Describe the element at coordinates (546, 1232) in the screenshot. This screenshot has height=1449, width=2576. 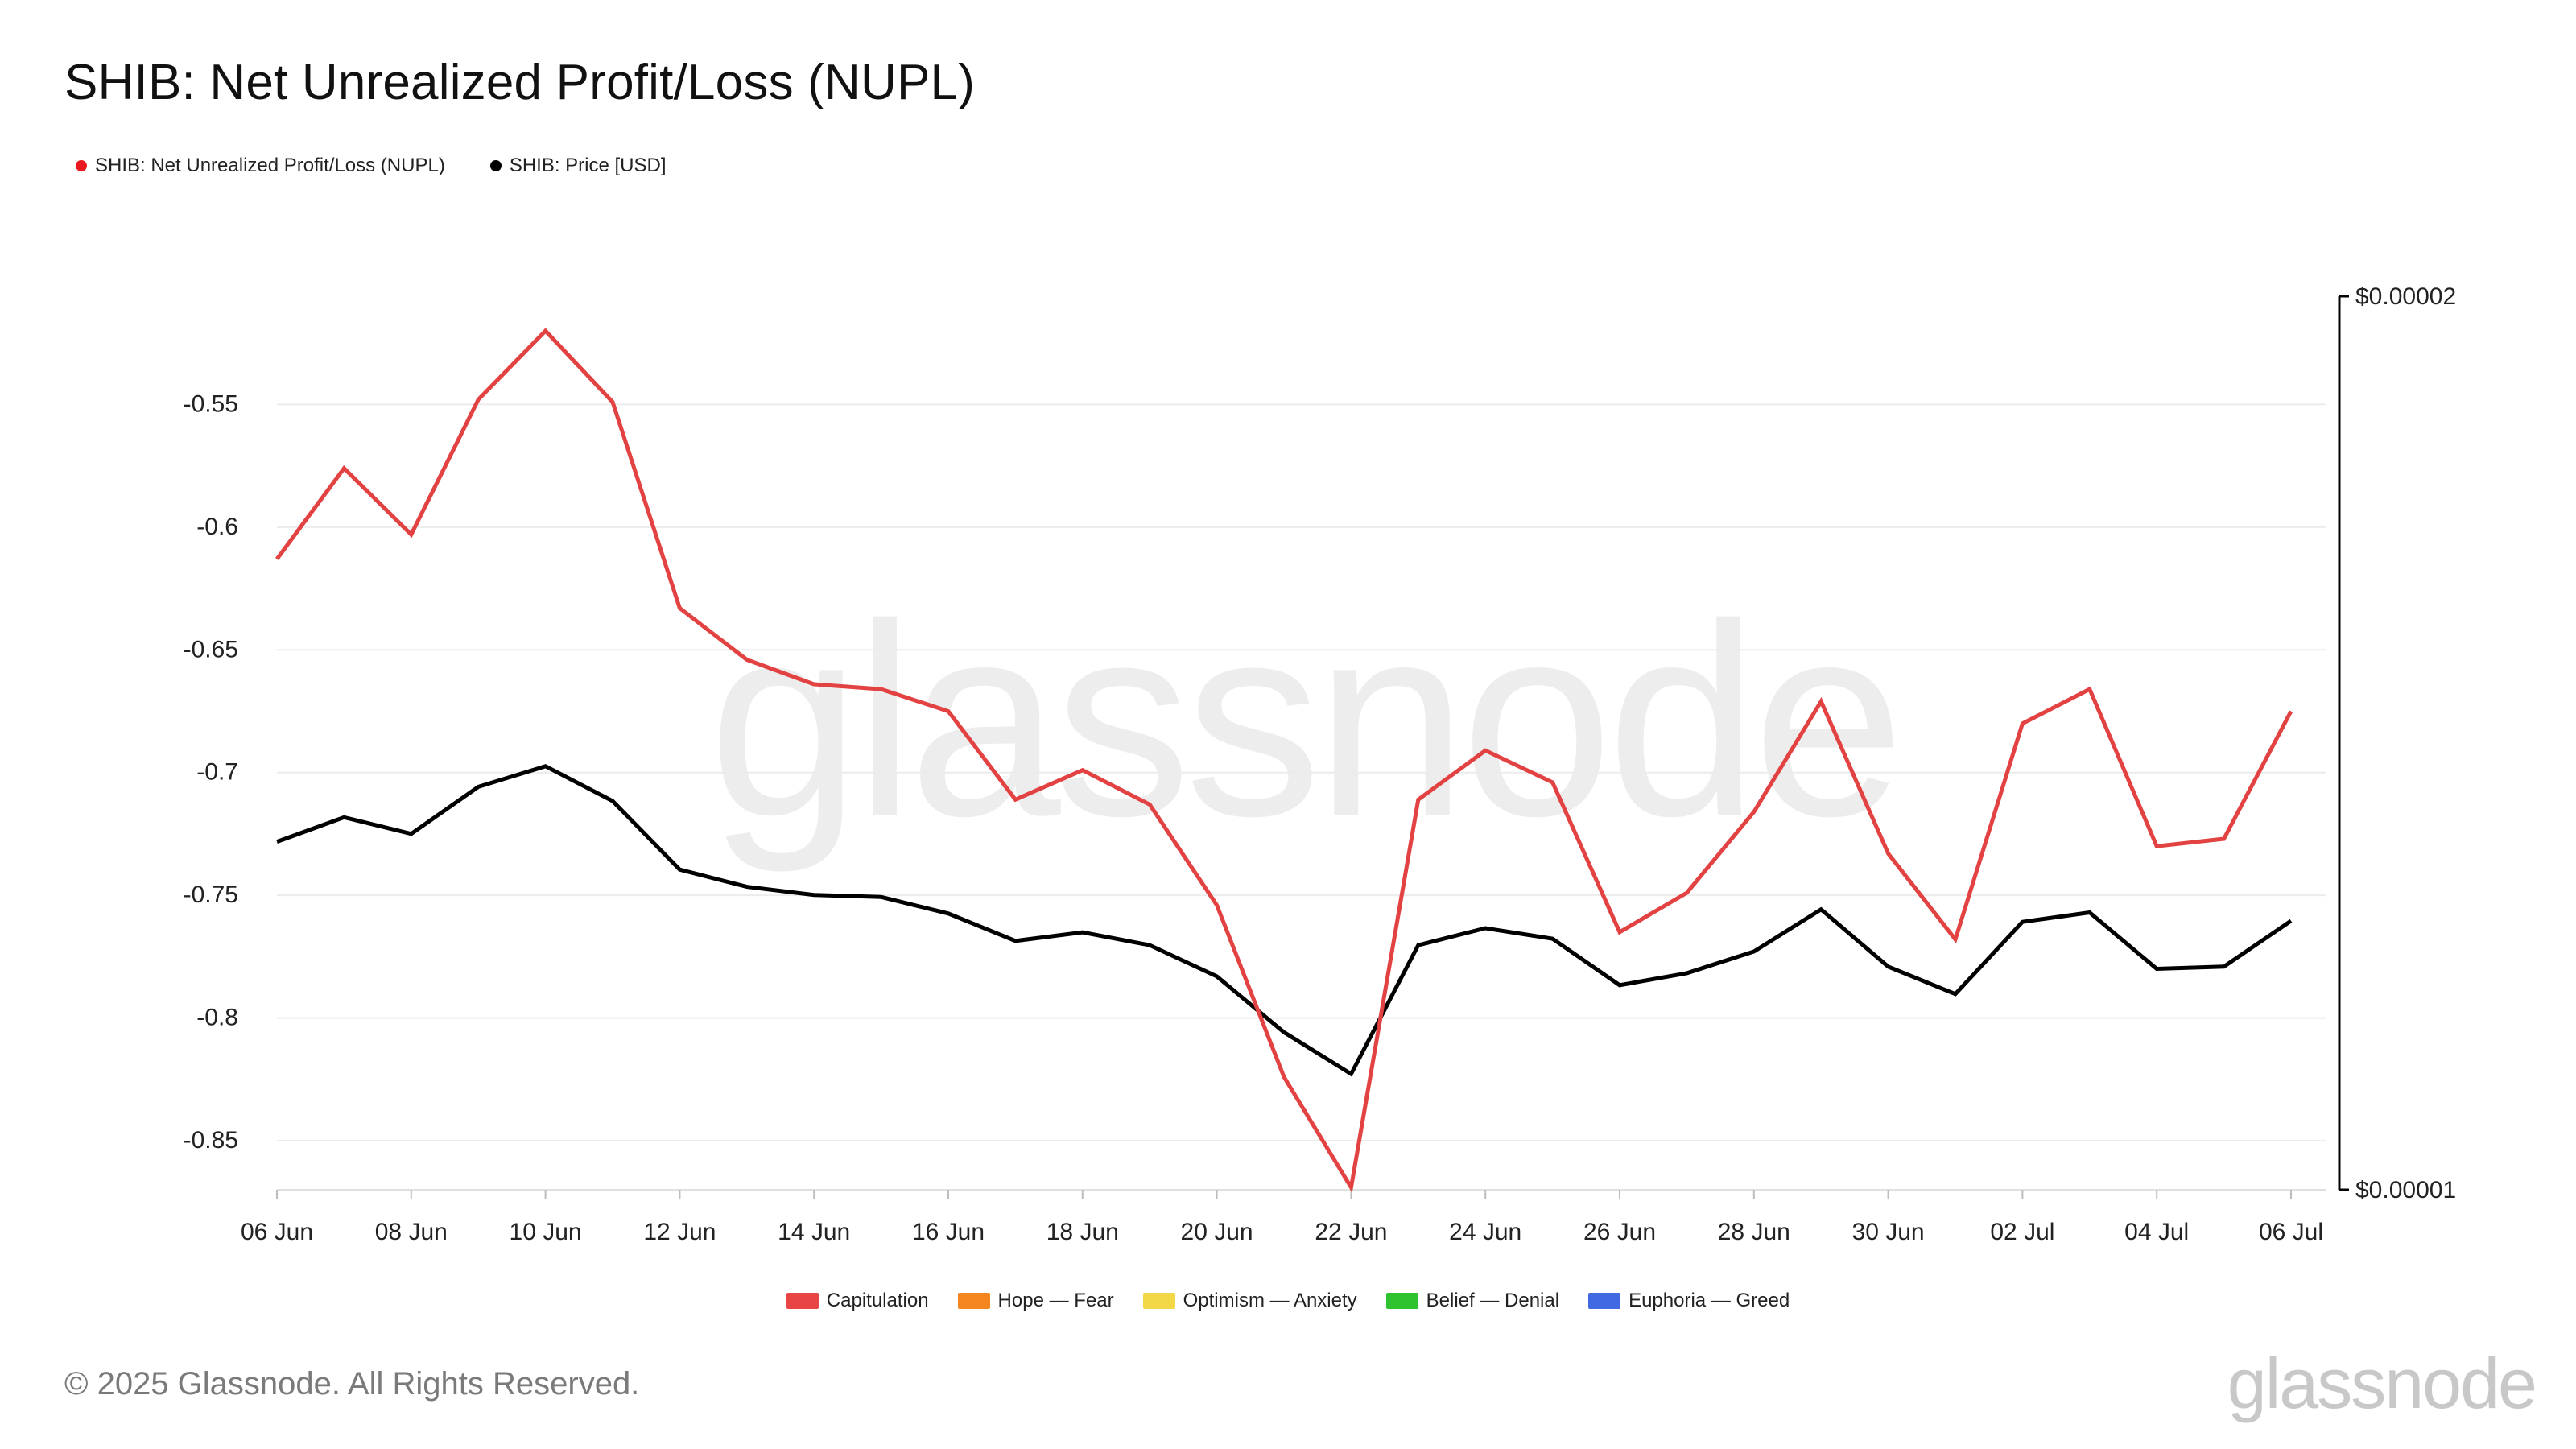
I see `x-tick-label: 10 Jun` at that location.